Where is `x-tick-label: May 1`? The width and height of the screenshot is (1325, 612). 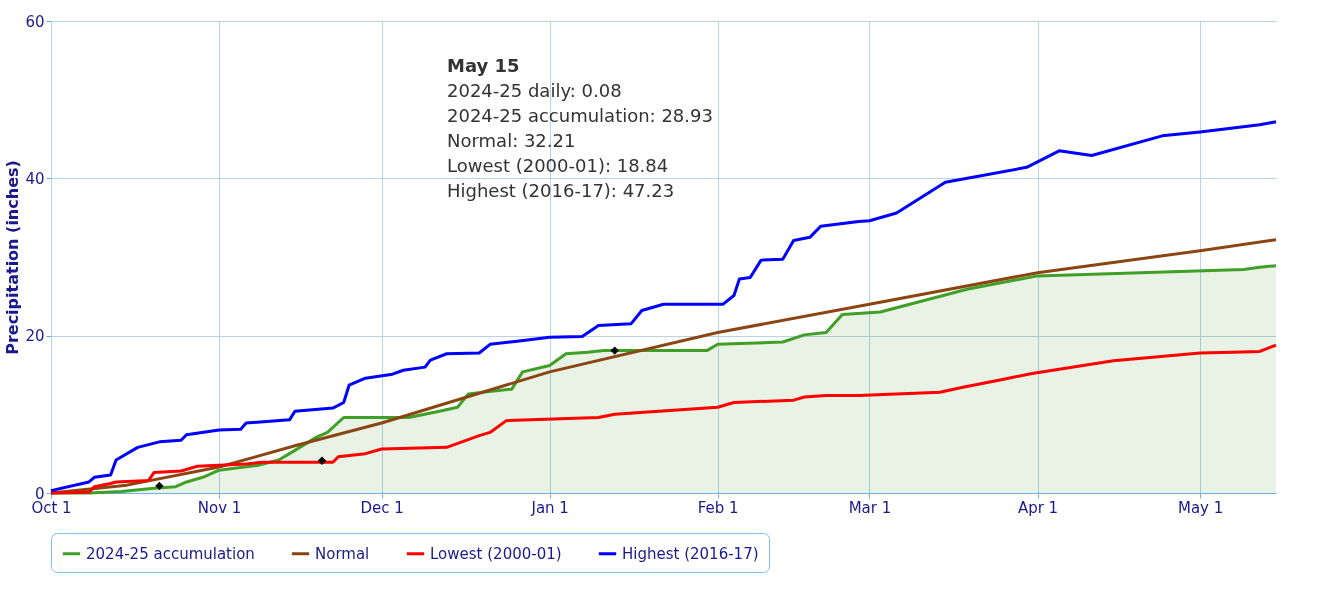 x-tick-label: May 1 is located at coordinates (1200, 507).